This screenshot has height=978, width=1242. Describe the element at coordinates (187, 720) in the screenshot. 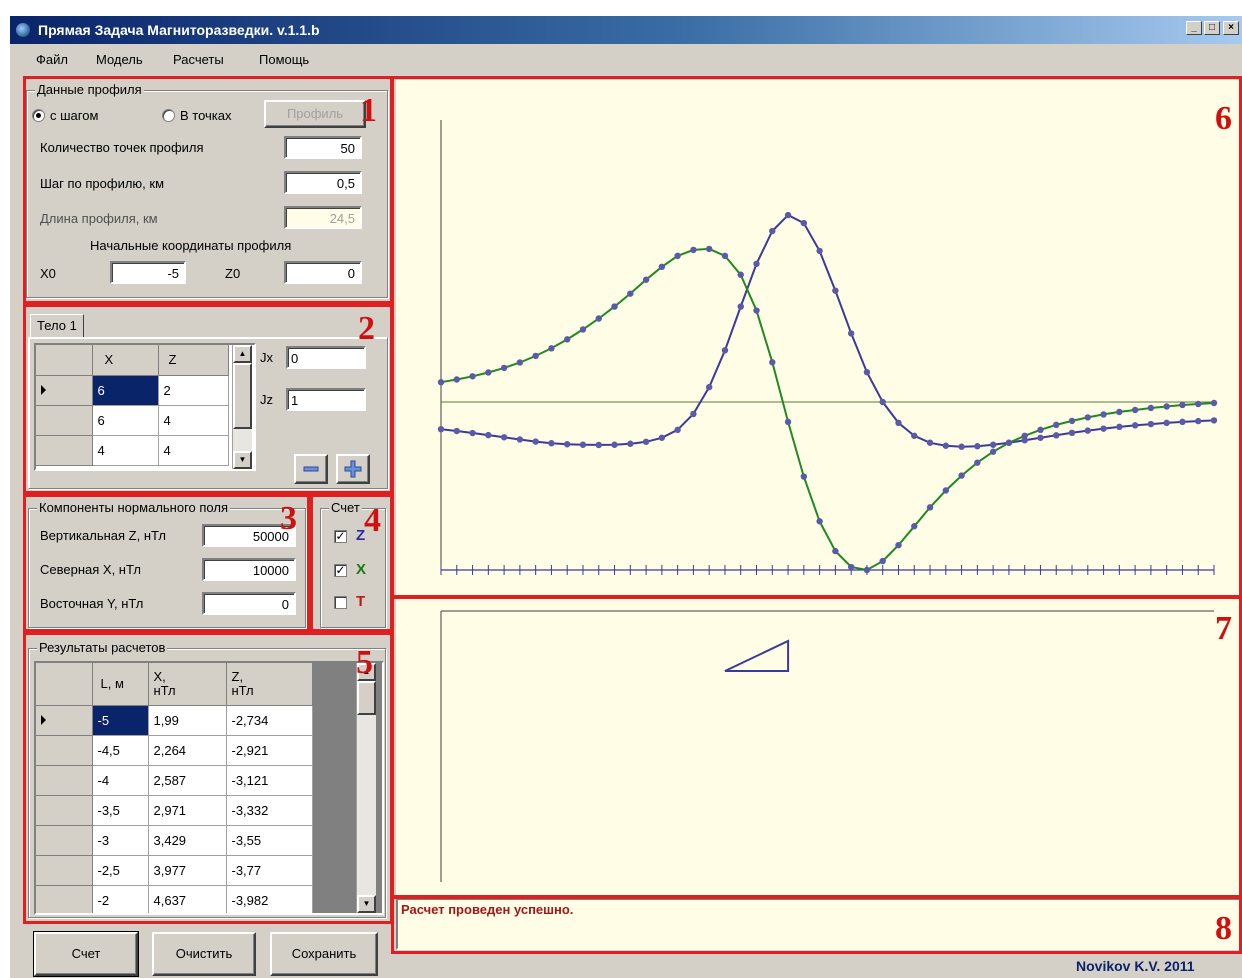

I see `cell: 1,99` at that location.